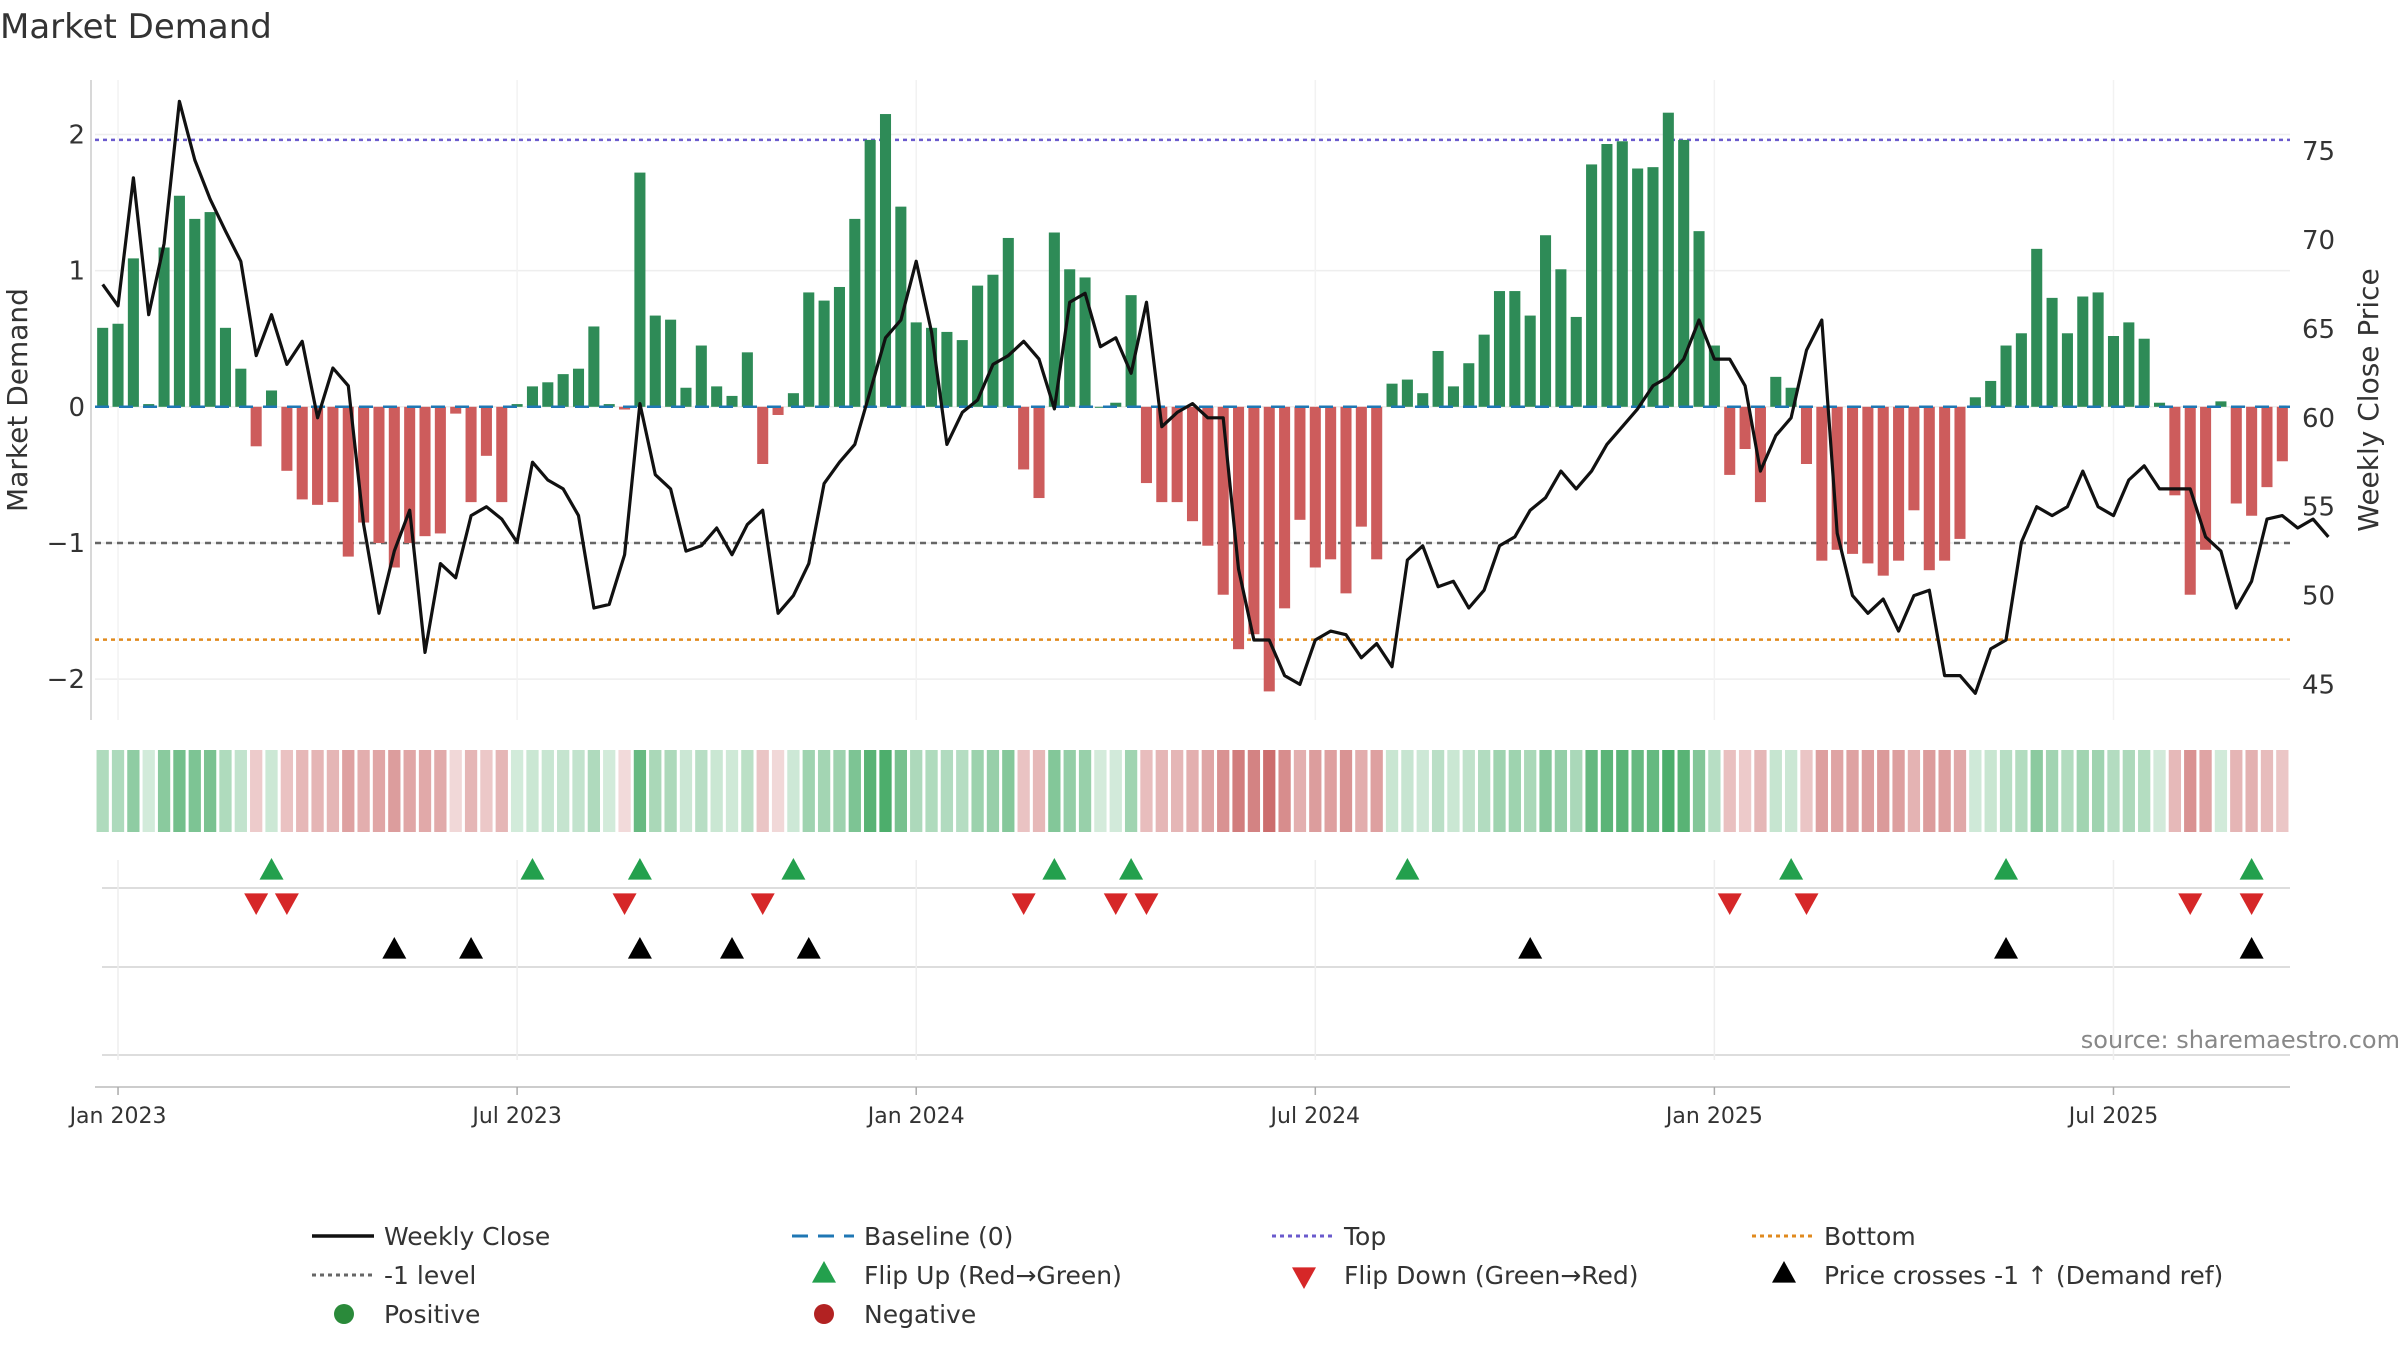  I want to click on legend-label: Positive, so click(432, 1314).